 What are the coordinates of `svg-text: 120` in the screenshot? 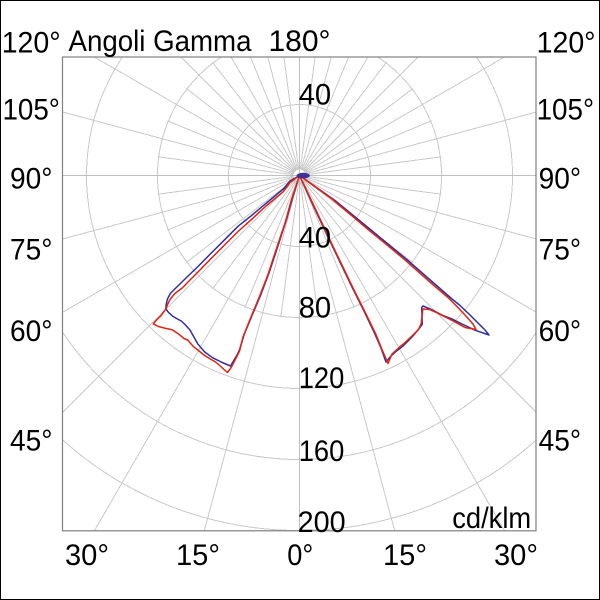 It's located at (322, 378).